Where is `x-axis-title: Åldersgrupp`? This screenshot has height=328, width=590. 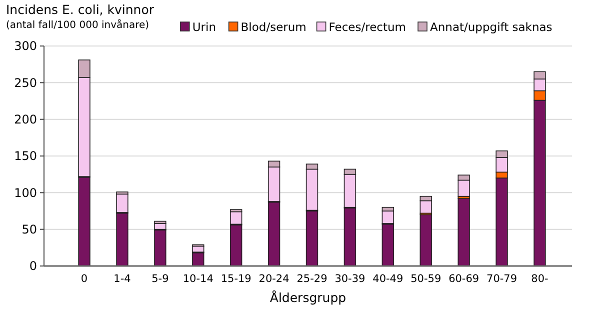 x-axis-title: Åldersgrupp is located at coordinates (308, 297).